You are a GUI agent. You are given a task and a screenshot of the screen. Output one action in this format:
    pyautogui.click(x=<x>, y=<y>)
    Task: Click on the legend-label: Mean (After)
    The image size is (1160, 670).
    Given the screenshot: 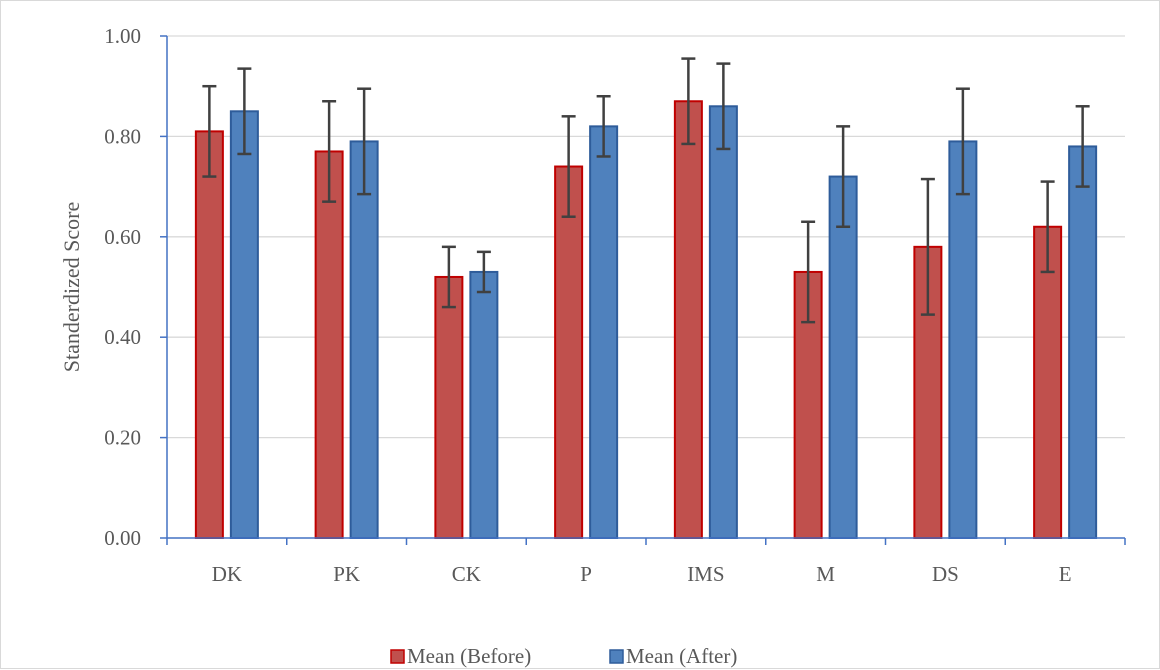 What is the action you would take?
    pyautogui.click(x=681, y=656)
    